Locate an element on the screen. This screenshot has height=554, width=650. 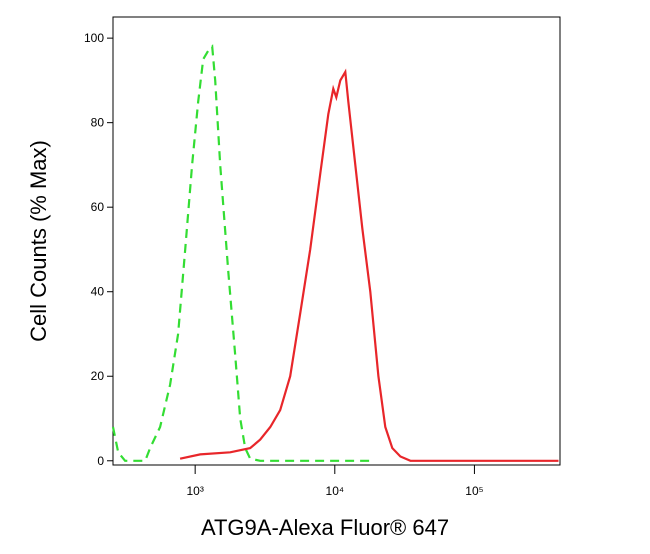
y-tick-label: 80 is located at coordinates (98, 123).